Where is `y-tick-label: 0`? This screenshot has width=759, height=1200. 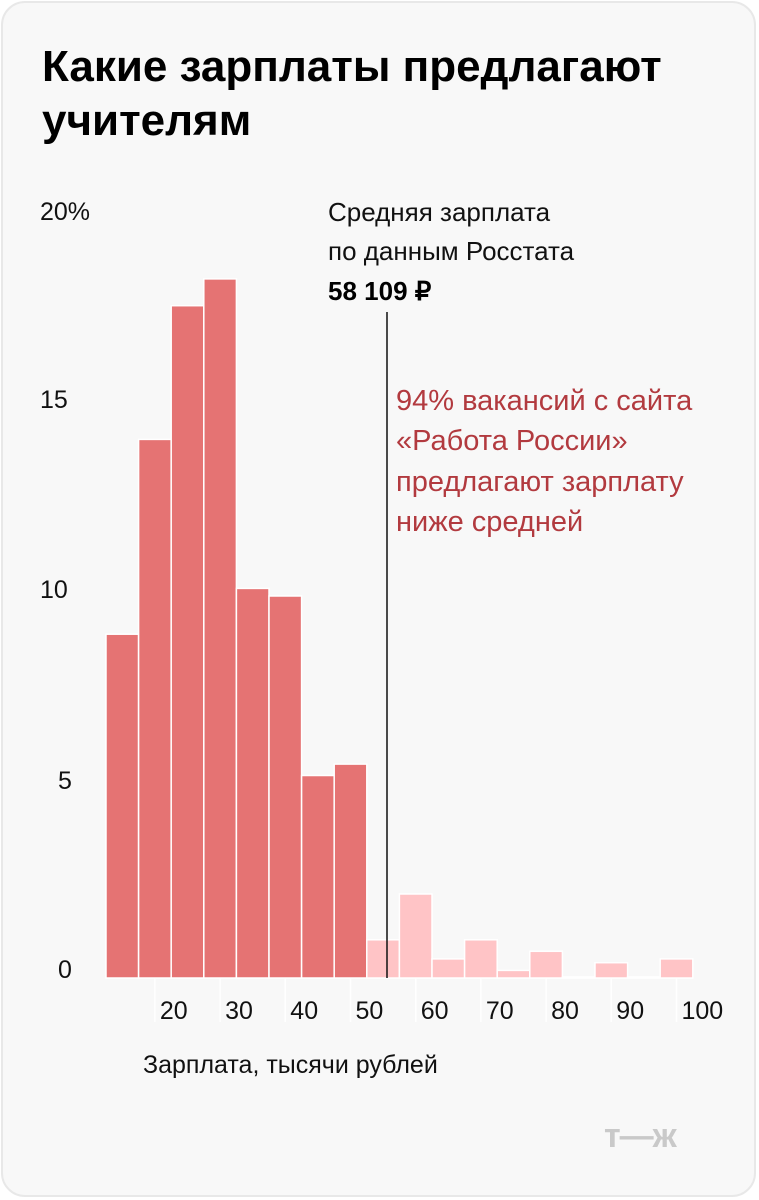
y-tick-label: 0 is located at coordinates (65, 970).